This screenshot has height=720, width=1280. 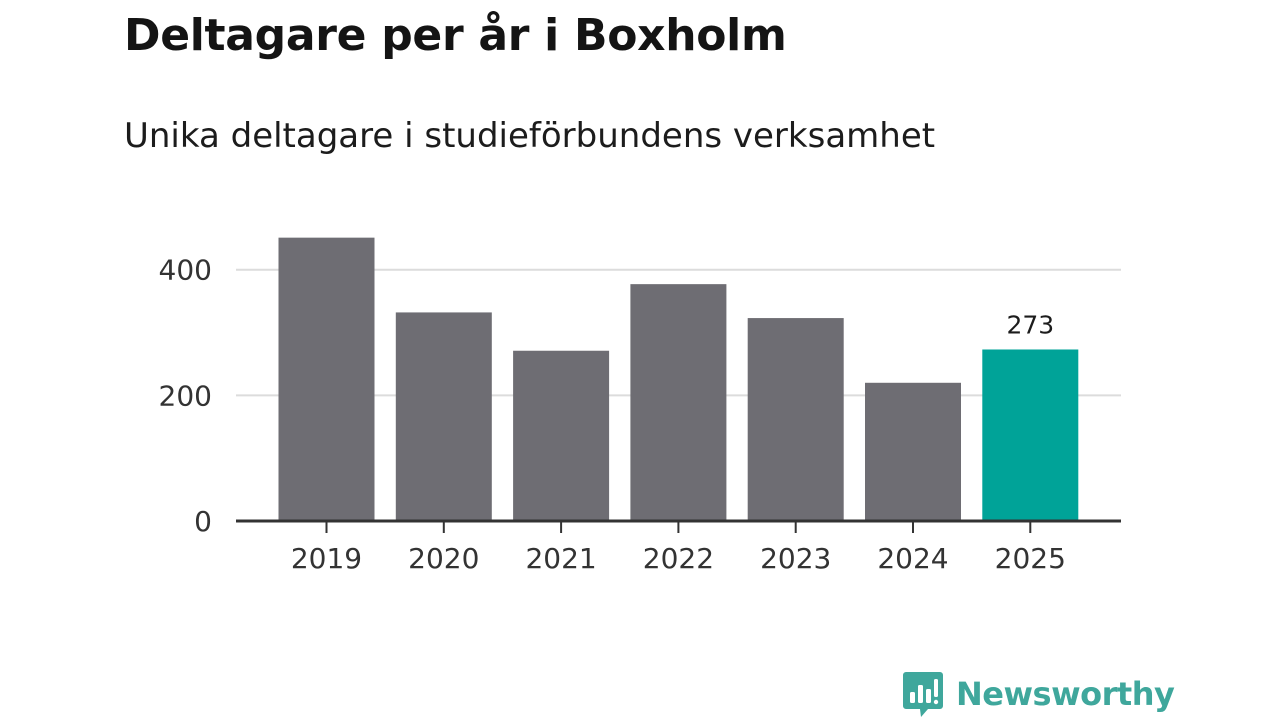 I want to click on y-tick-label: 200, so click(x=185, y=395).